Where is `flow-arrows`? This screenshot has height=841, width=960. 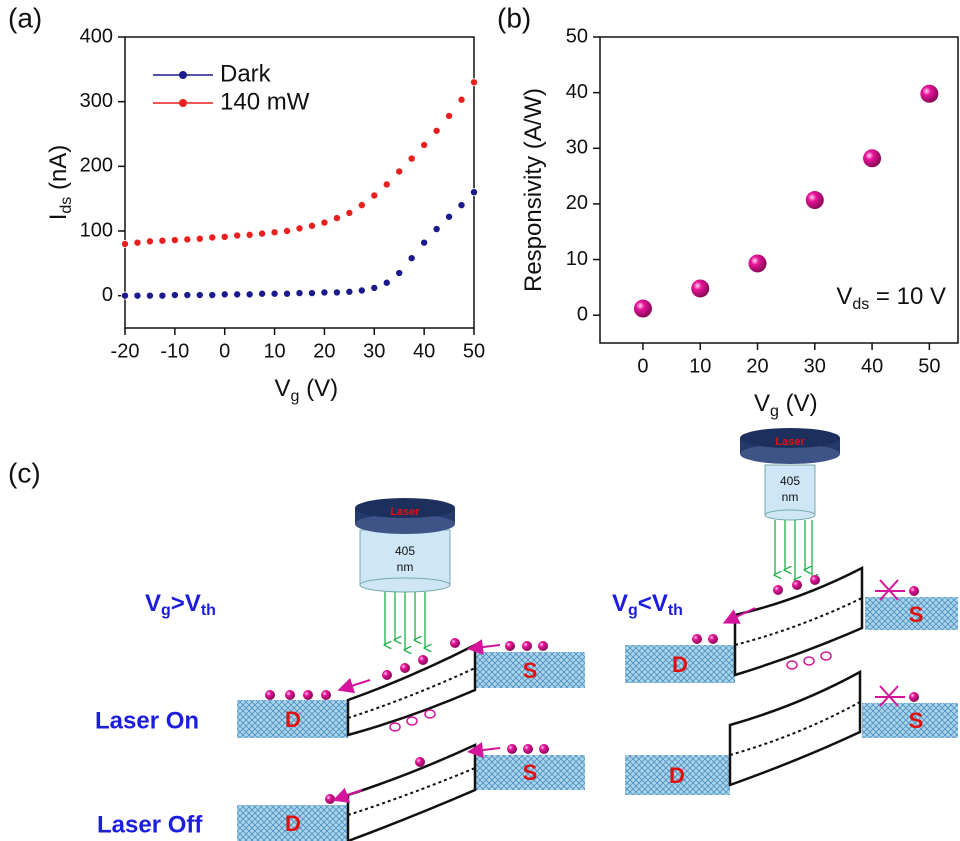
flow-arrows is located at coordinates (544, 705).